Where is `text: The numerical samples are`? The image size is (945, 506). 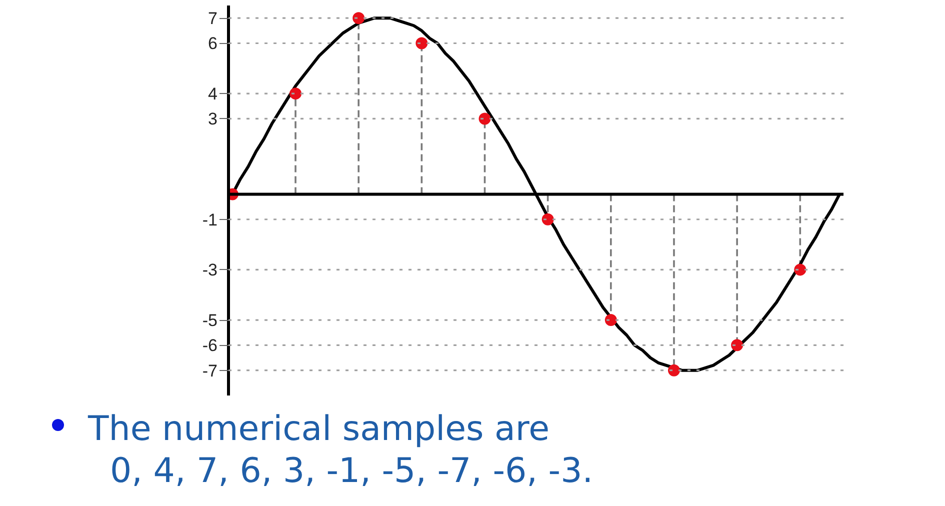 text: The numerical samples are is located at coordinates (319, 429).